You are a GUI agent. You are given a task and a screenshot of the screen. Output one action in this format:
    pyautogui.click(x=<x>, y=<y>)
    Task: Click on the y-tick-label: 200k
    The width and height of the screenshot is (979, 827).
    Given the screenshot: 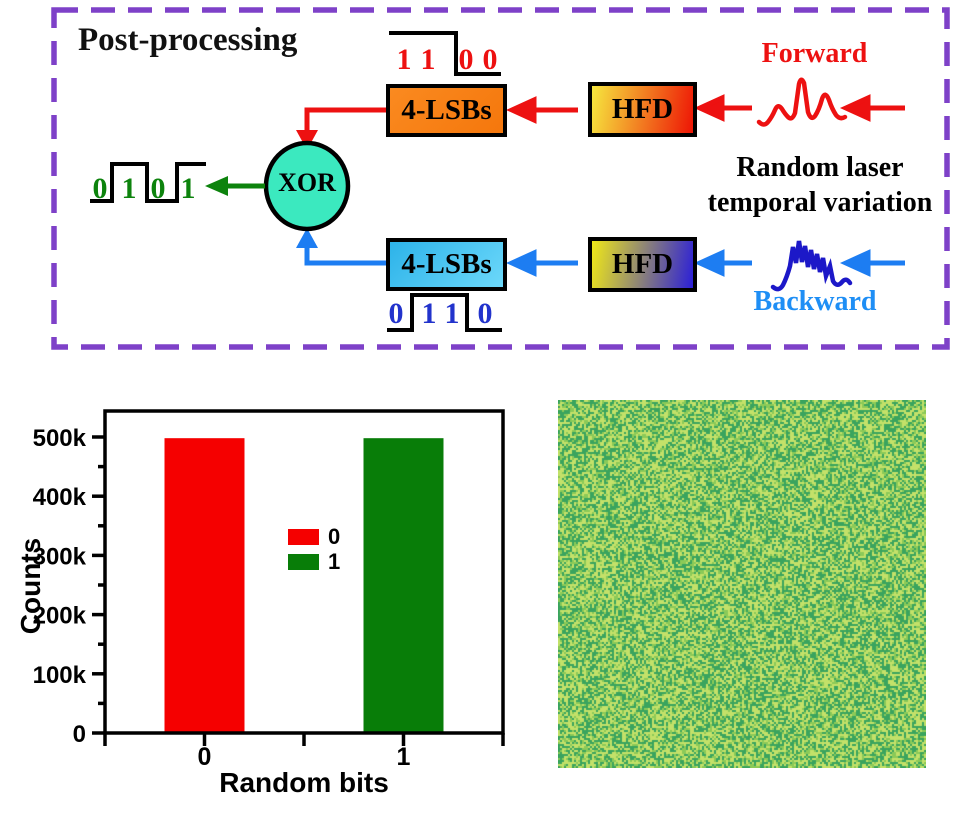 What is the action you would take?
    pyautogui.click(x=60, y=616)
    